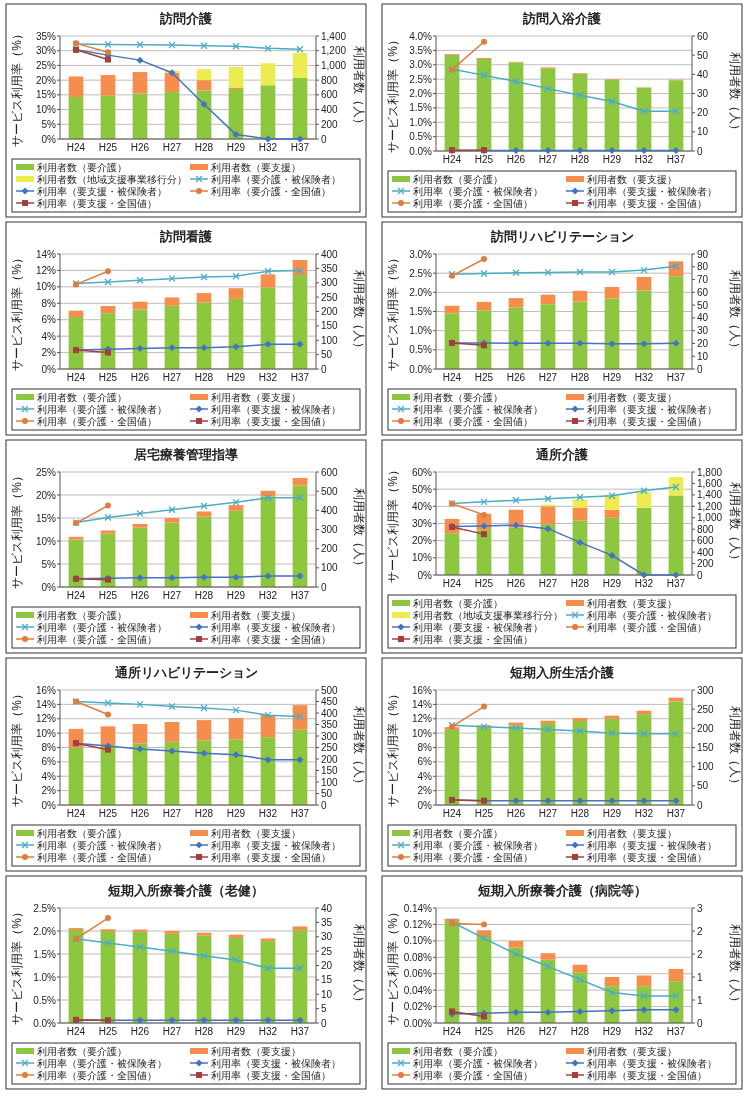  I want to click on y2-tick-label: 70, so click(703, 280).